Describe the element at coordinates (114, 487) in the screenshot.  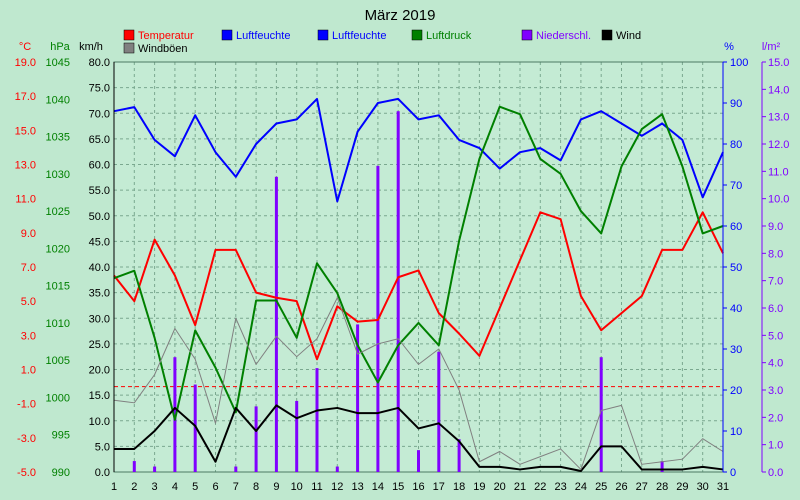
I see `x-tick-label: 1` at that location.